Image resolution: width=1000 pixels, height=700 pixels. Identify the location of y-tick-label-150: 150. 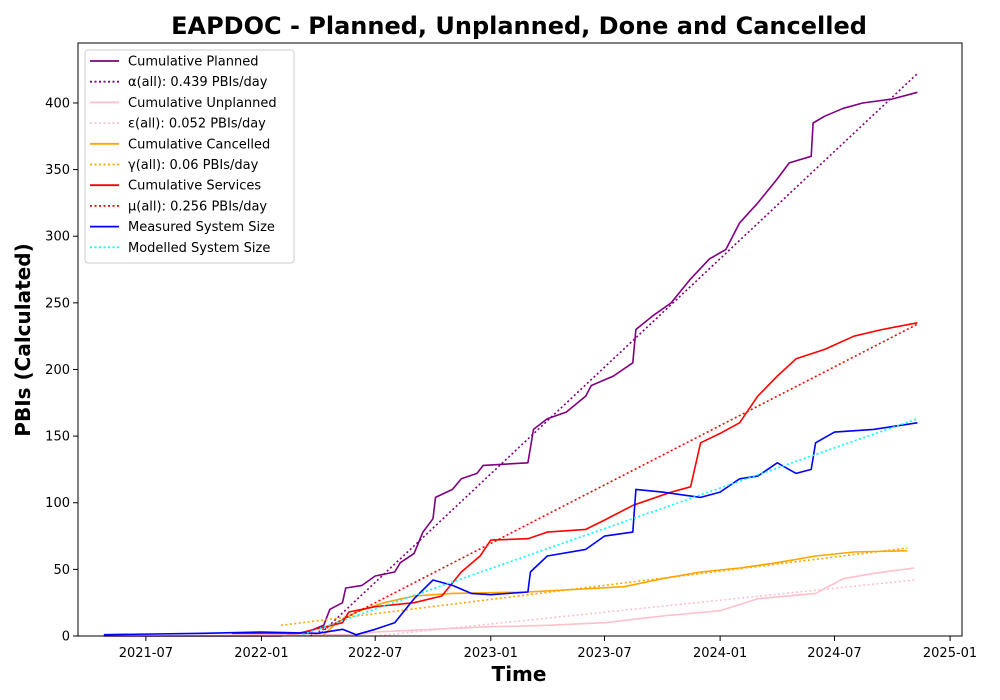
(57, 437).